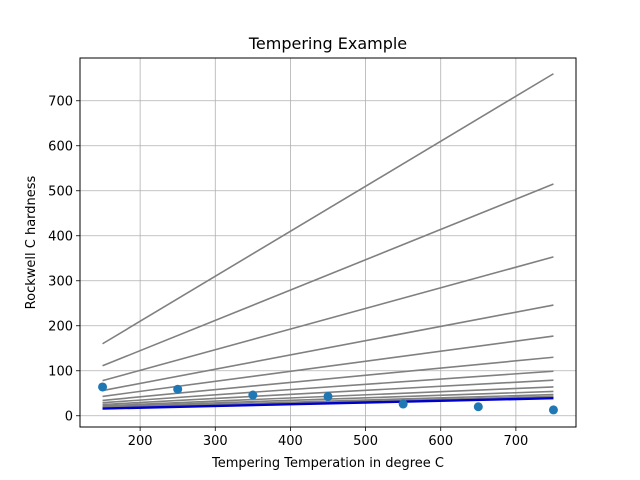 The height and width of the screenshot is (480, 640). What do you see at coordinates (69, 416) in the screenshot?
I see `y-tick-label: 0` at bounding box center [69, 416].